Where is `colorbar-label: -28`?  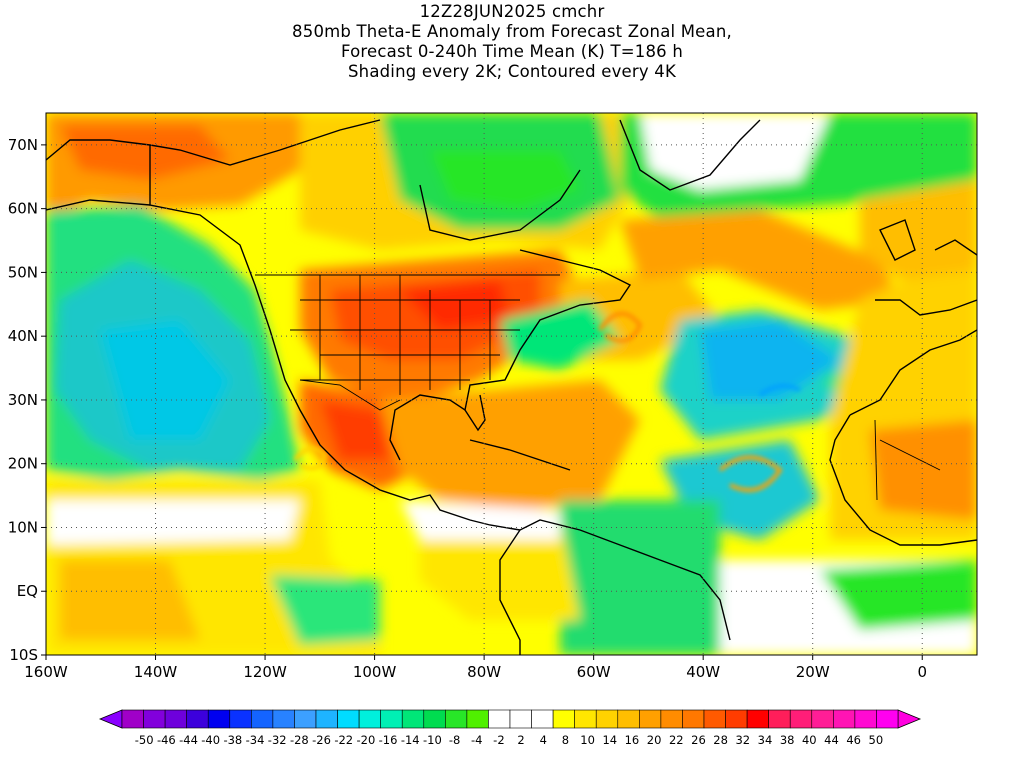 colorbar-label: -28 is located at coordinates (299, 740).